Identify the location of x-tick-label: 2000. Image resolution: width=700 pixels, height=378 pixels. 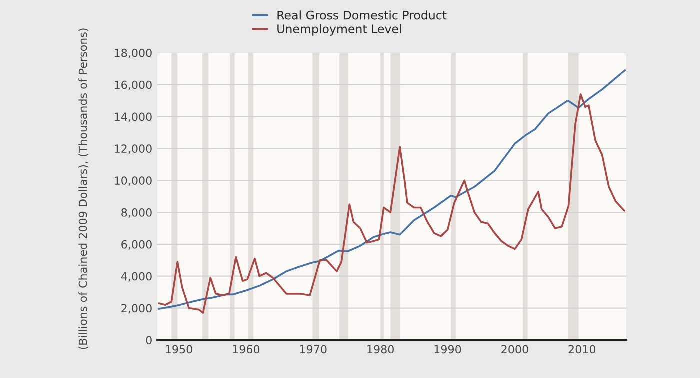
(515, 349).